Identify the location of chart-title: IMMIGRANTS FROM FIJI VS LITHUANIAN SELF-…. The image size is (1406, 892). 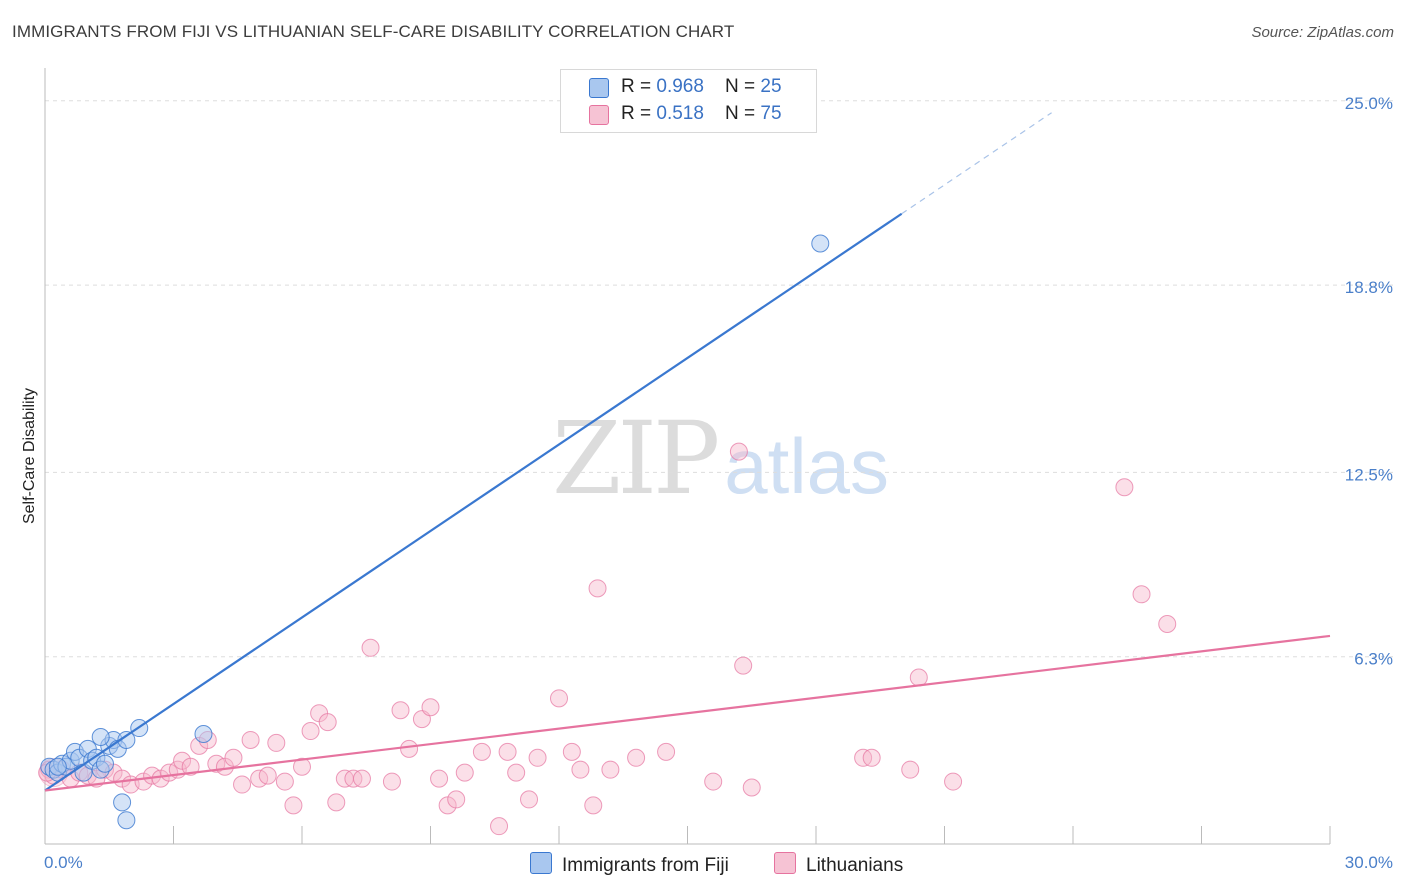
(373, 31).